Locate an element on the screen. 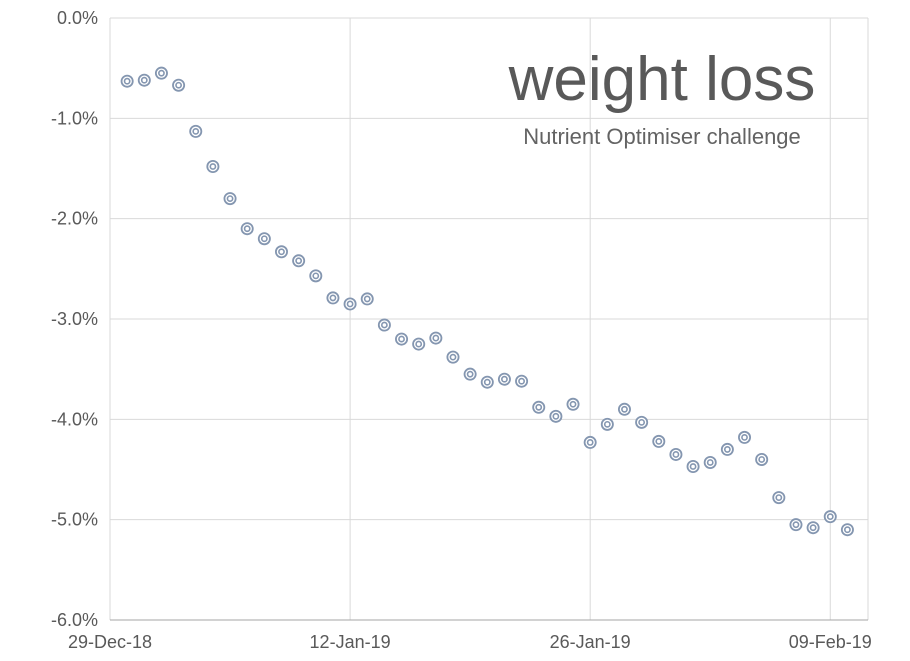 This screenshot has width=910, height=661. x-axis-tick-labels: 29-Dec-18 12-Jan-19 26-Jan-19 09-Feb-19 is located at coordinates (470, 642).